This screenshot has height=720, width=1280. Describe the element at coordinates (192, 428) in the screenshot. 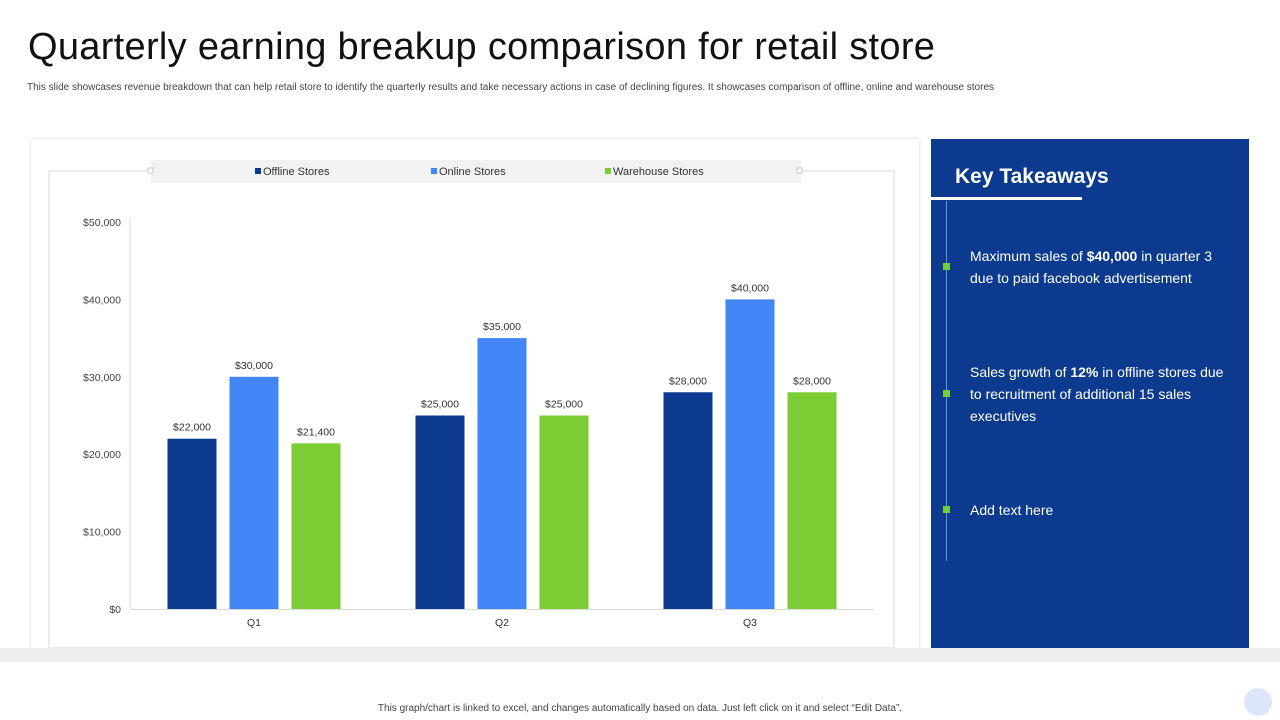

I see `data-label: $22,000` at that location.